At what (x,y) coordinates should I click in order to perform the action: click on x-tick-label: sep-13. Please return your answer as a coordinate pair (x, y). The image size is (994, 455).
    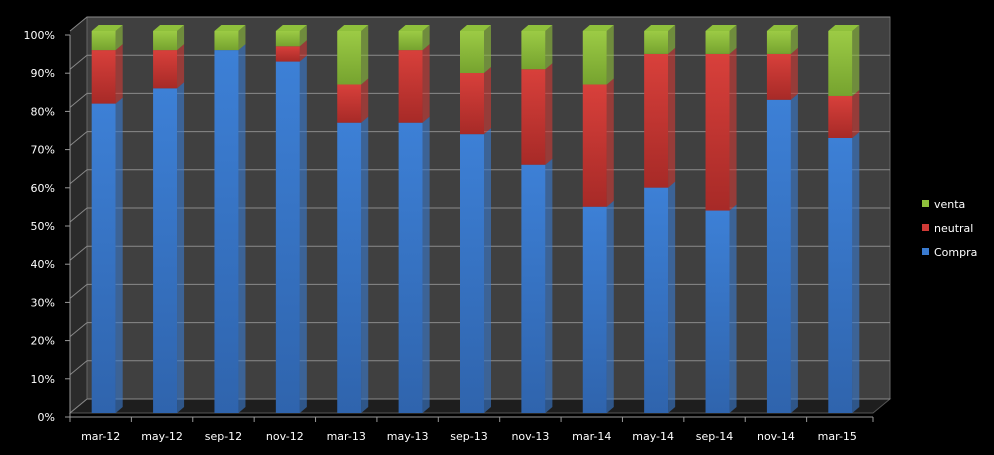
    Looking at the image, I should click on (468, 436).